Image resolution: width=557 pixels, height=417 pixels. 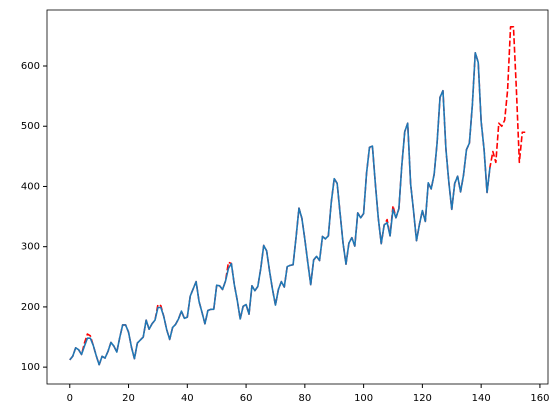 I want to click on x-tick-label: 40, so click(x=187, y=398).